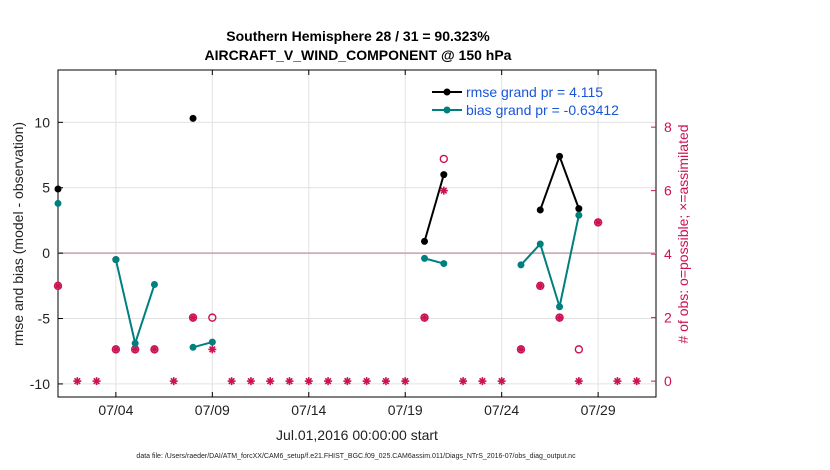 The height and width of the screenshot is (470, 830). What do you see at coordinates (598, 410) in the screenshot?
I see `x-tick-label: 07/29` at bounding box center [598, 410].